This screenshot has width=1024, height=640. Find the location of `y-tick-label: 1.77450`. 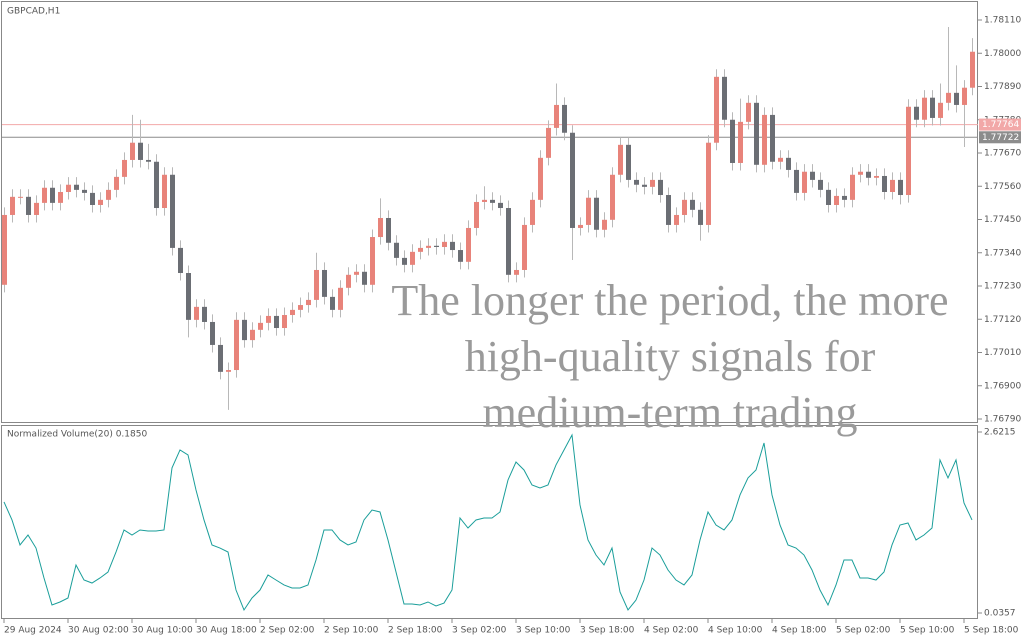

y-tick-label: 1.77450 is located at coordinates (1002, 220).